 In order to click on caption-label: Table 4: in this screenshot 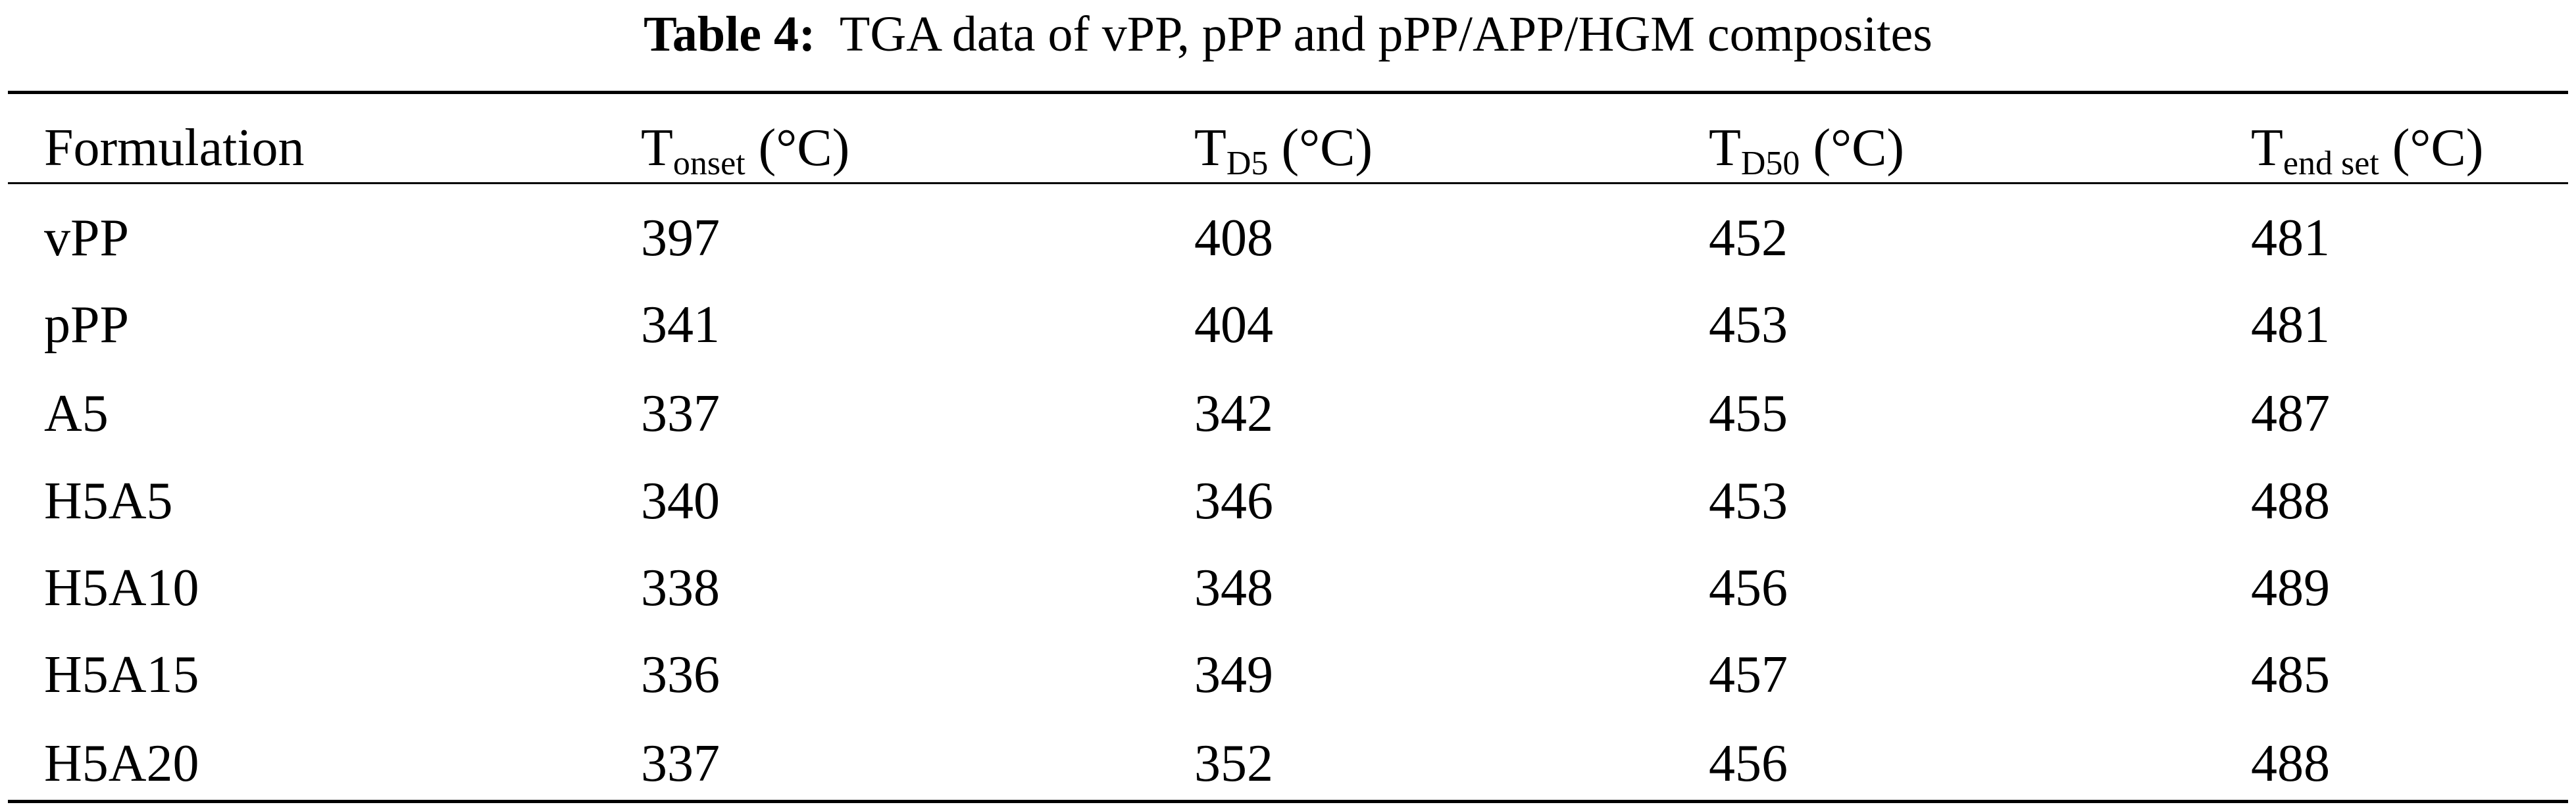, I will do `click(730, 34)`.